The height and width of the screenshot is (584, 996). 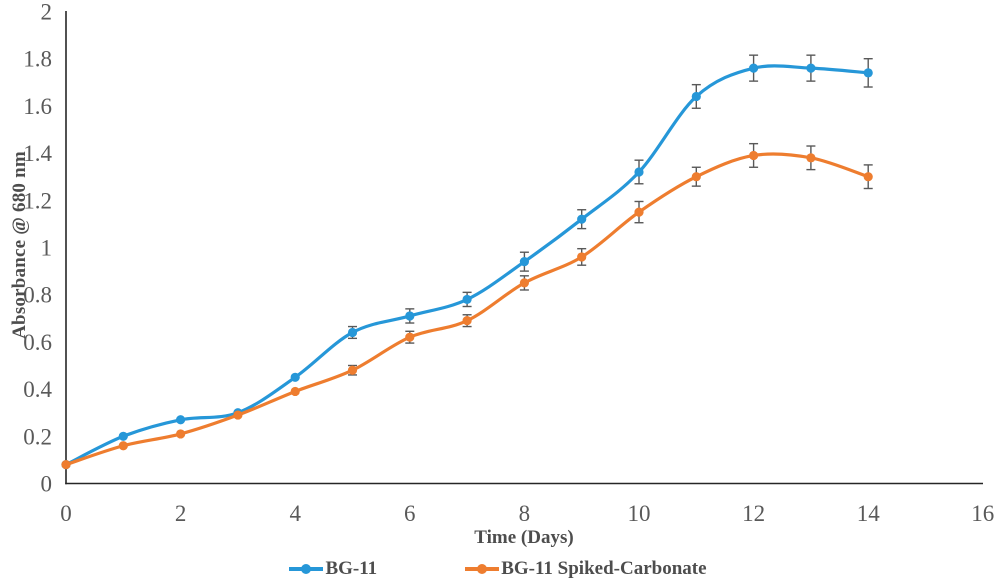 What do you see at coordinates (37, 200) in the screenshot?
I see `y-tick-label: 1.2` at bounding box center [37, 200].